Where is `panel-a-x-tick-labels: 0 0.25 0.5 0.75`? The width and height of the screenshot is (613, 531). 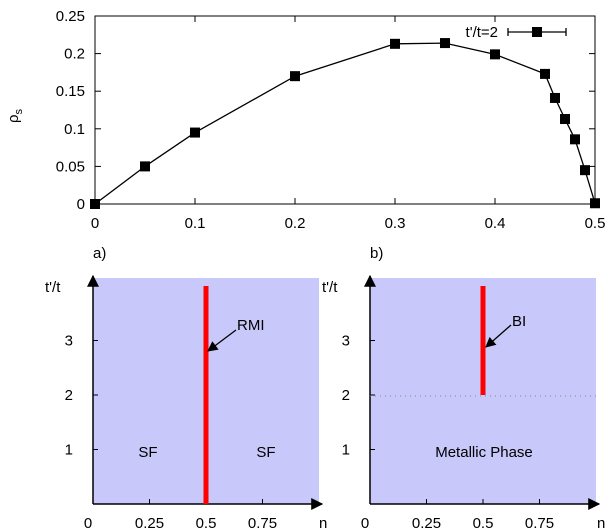 panel-a-x-tick-labels: 0 0.25 0.5 0.75 is located at coordinates (180, 523).